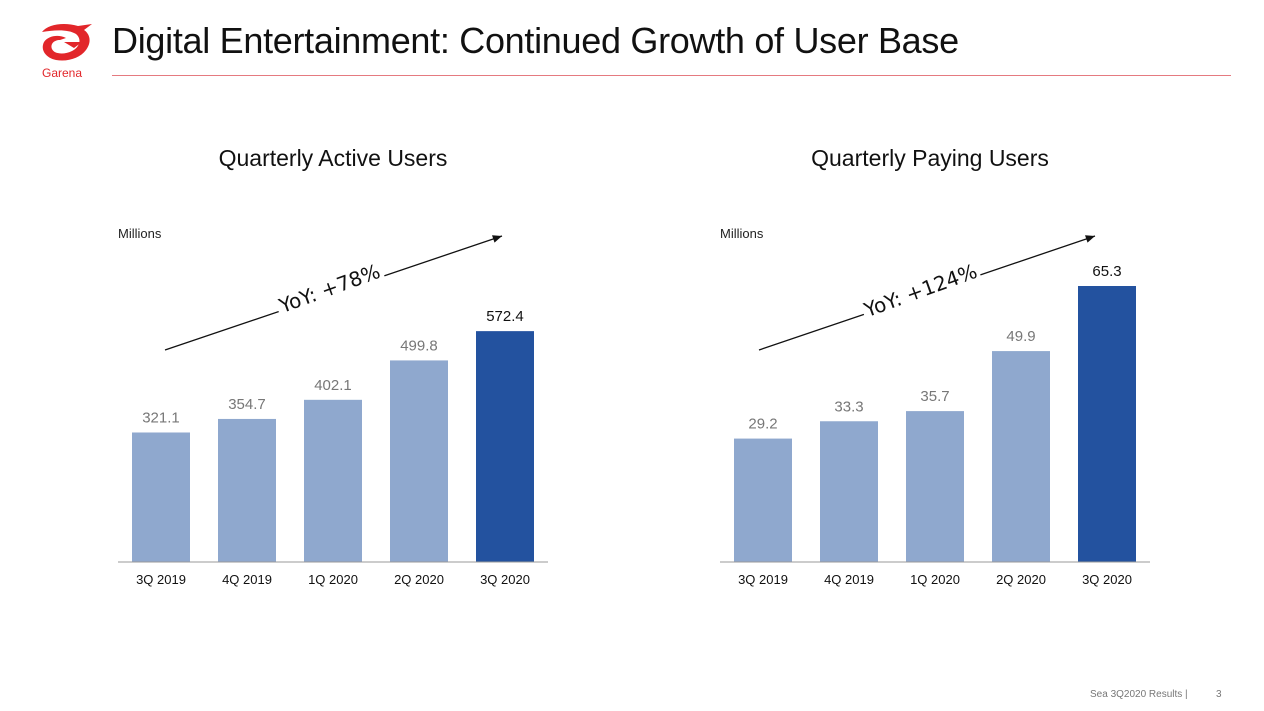  What do you see at coordinates (62, 73) in the screenshot?
I see `logo-text: Garena` at bounding box center [62, 73].